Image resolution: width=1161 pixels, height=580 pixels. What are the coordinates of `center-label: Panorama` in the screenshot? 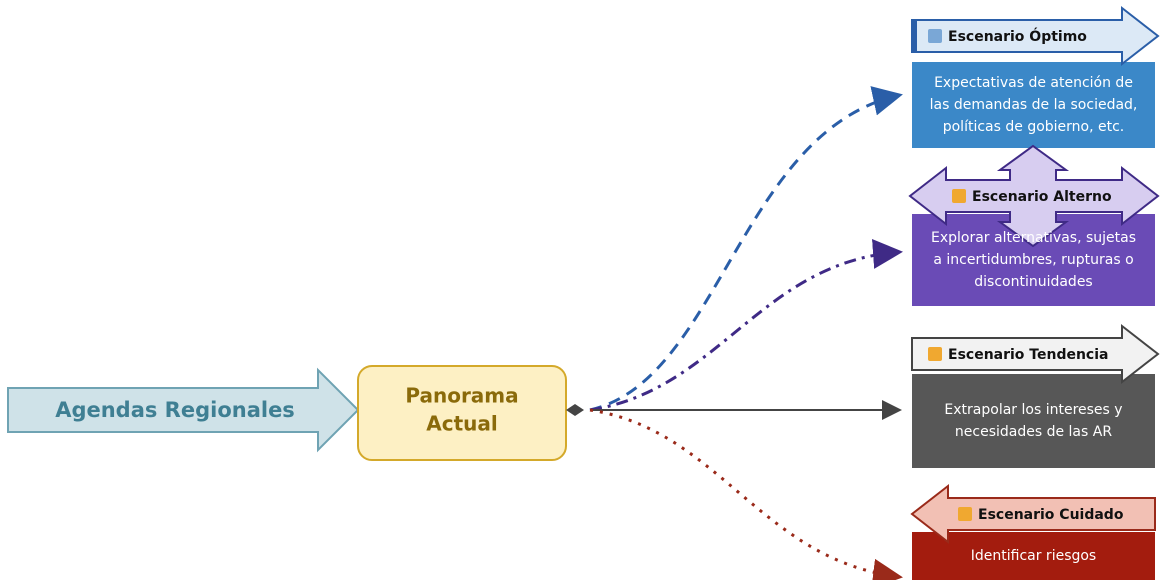 It's located at (461, 396).